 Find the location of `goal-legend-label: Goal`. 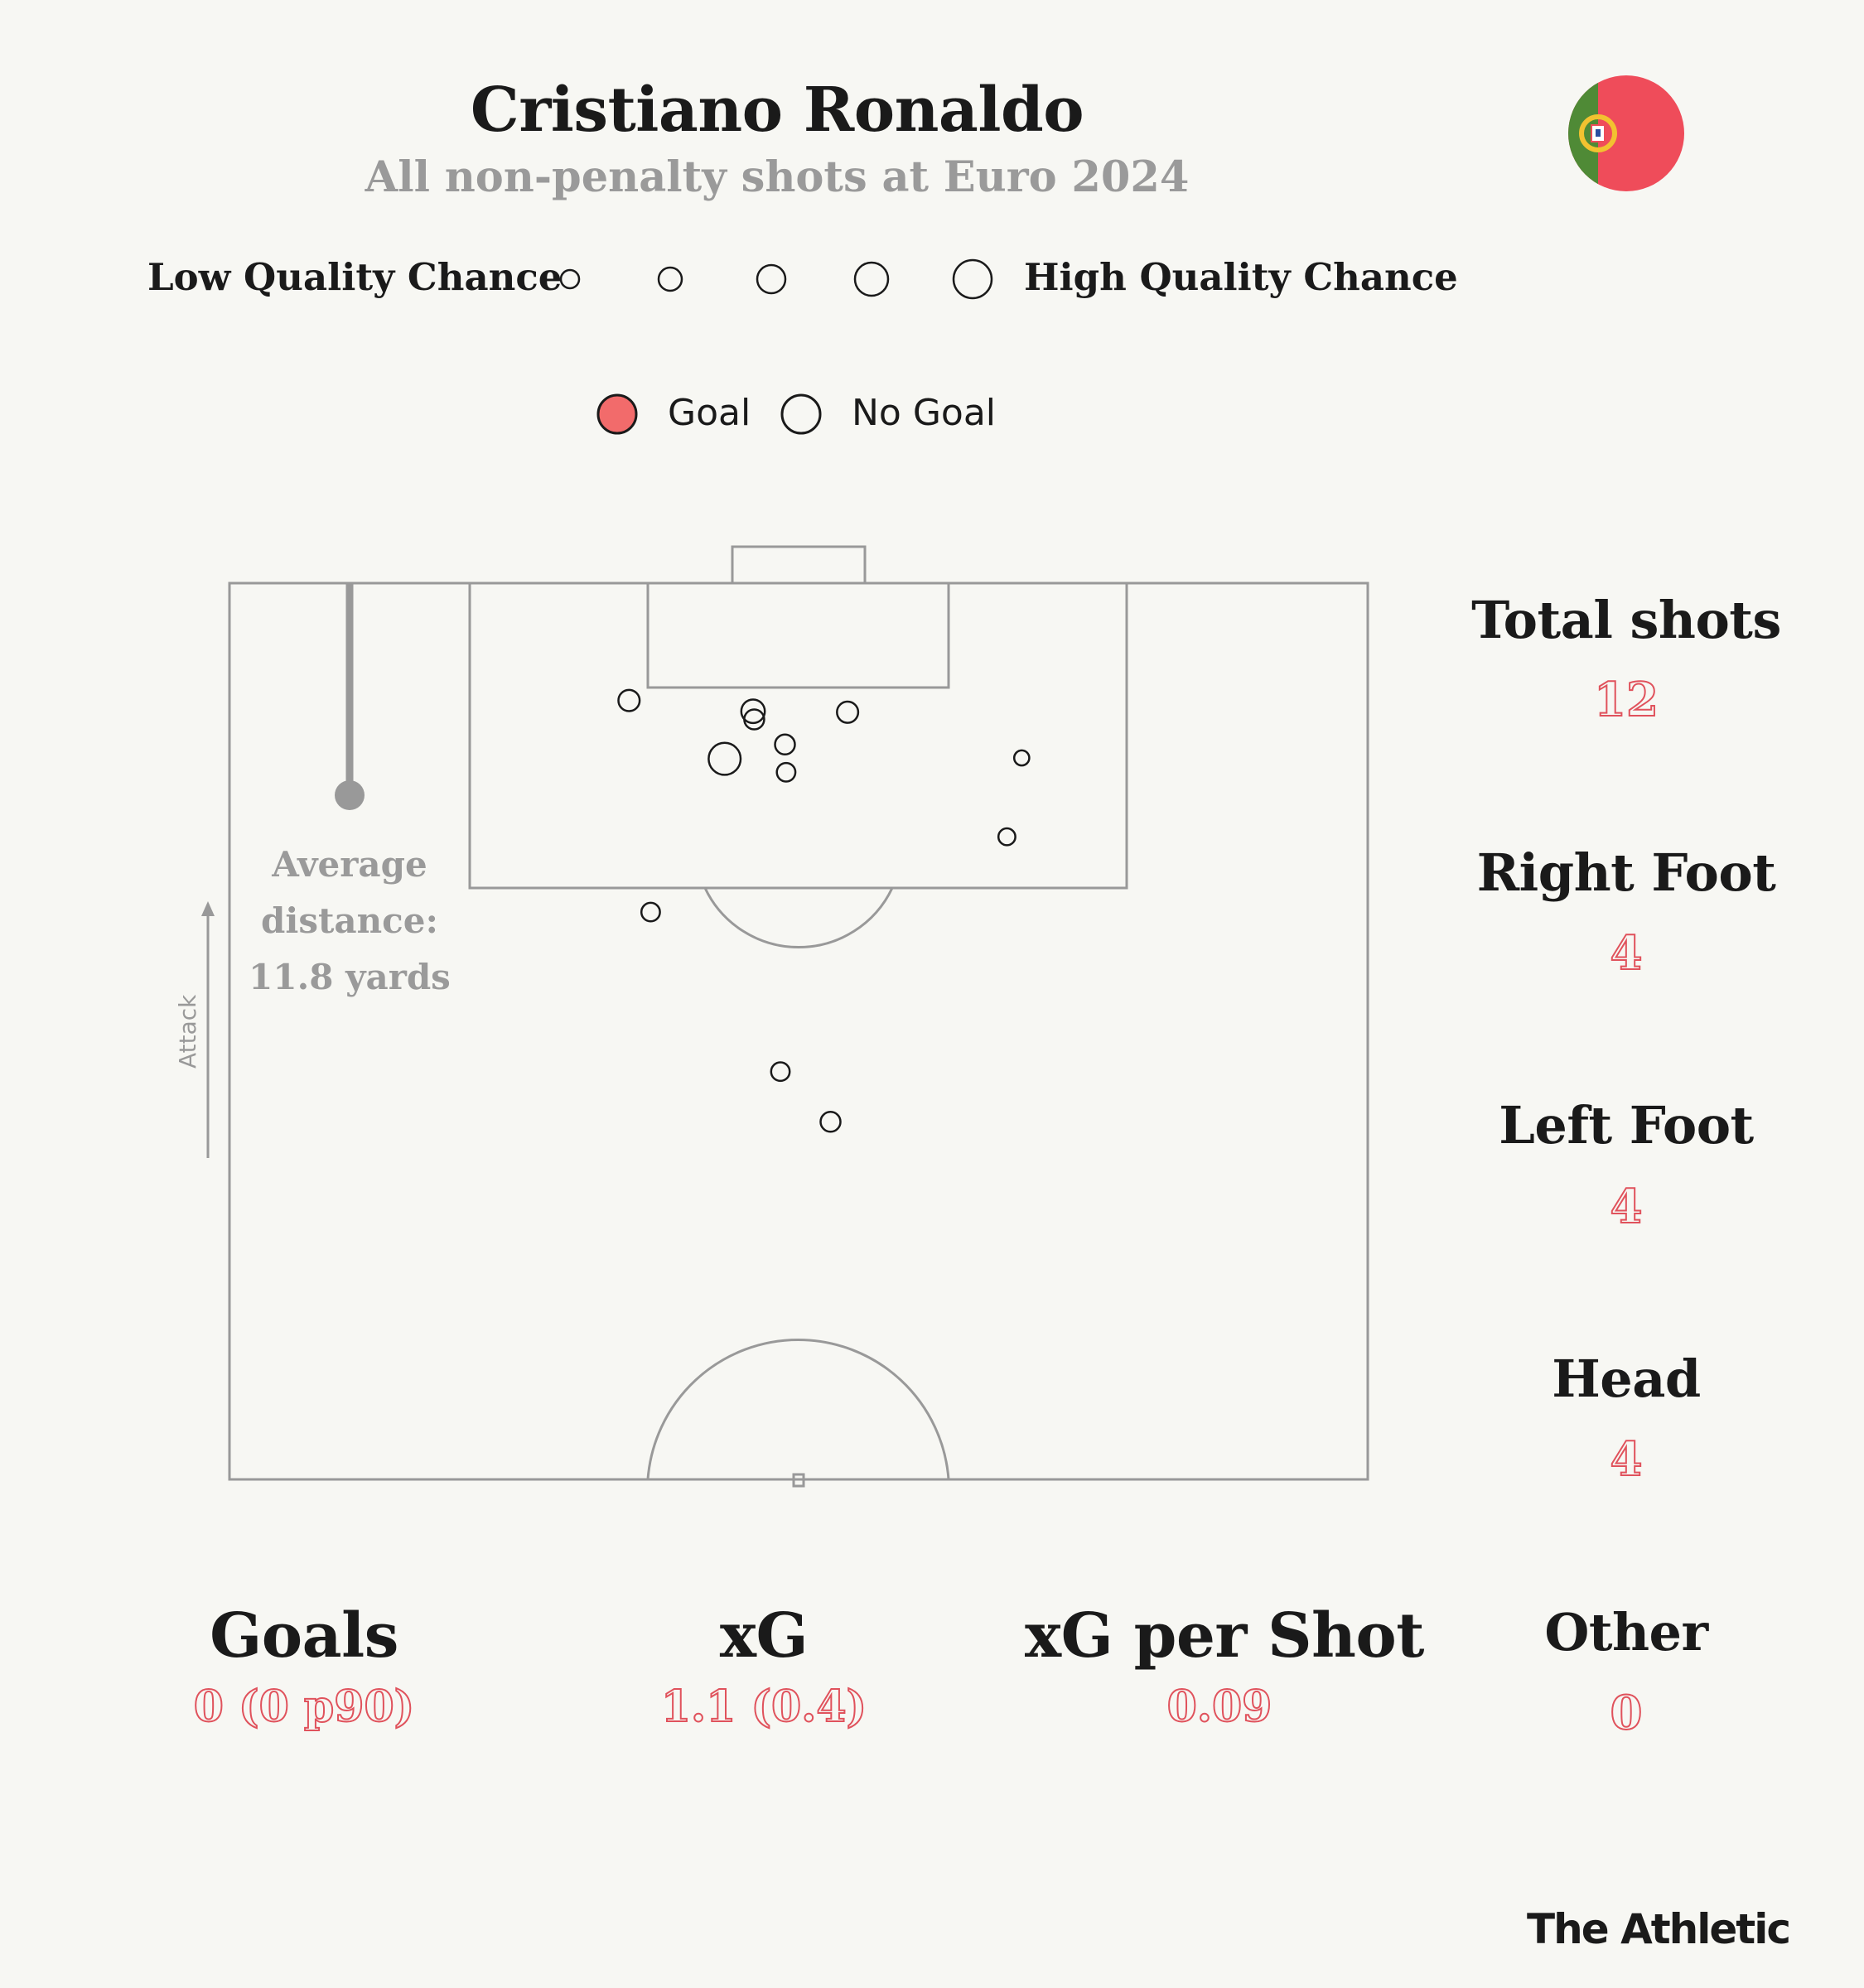

goal-legend-label: Goal is located at coordinates (709, 413).